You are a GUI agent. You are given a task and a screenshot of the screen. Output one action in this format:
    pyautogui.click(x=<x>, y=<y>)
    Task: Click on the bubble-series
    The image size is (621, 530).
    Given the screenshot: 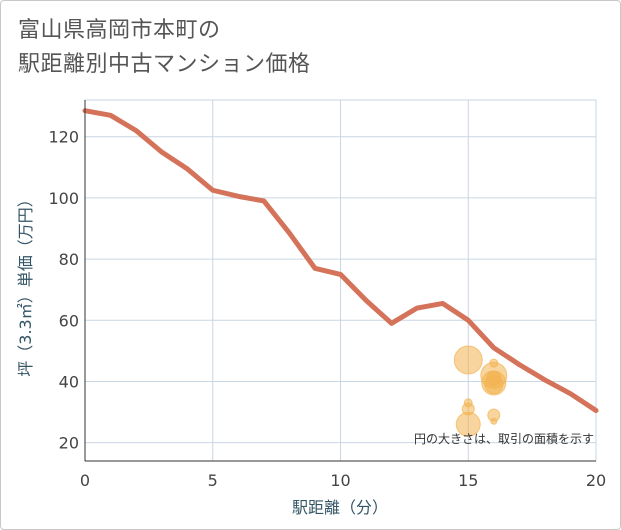 What is the action you would take?
    pyautogui.click(x=480, y=391)
    